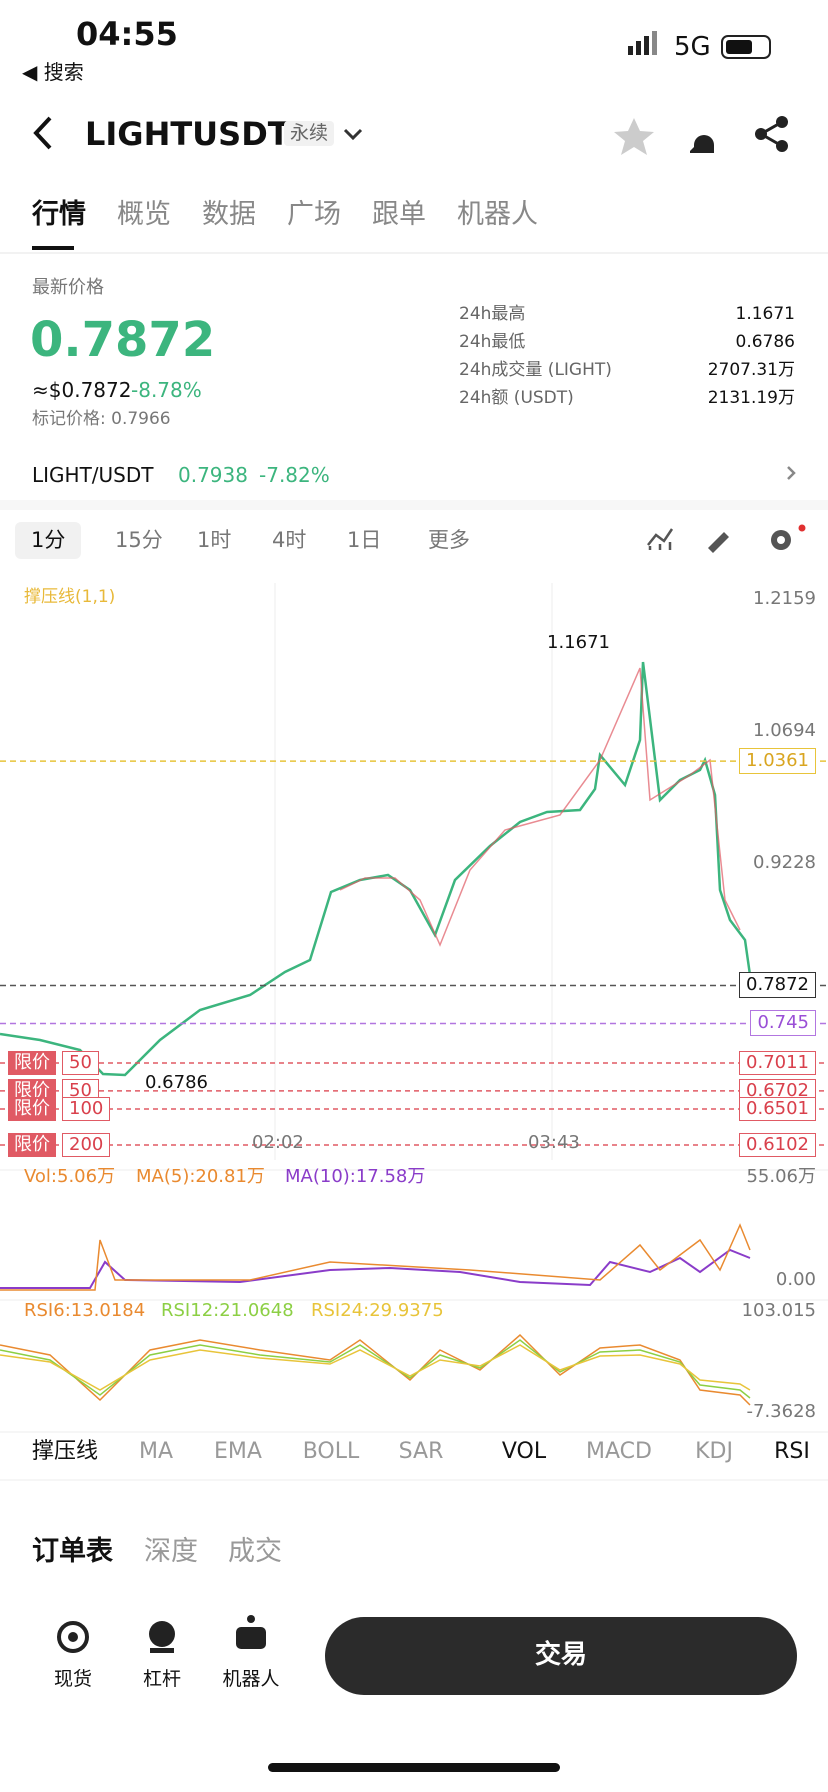 This screenshot has height=1792, width=828. I want to click on indicator-tab: EMA, so click(238, 1451).